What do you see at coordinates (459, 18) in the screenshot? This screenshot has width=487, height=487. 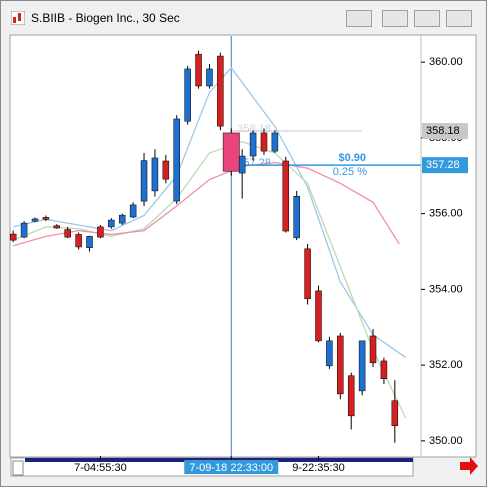 I see `close-button` at bounding box center [459, 18].